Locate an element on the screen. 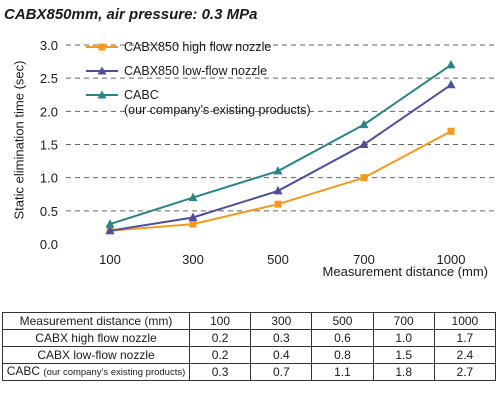  row-label-note: (our company’s existing products) is located at coordinates (114, 372).